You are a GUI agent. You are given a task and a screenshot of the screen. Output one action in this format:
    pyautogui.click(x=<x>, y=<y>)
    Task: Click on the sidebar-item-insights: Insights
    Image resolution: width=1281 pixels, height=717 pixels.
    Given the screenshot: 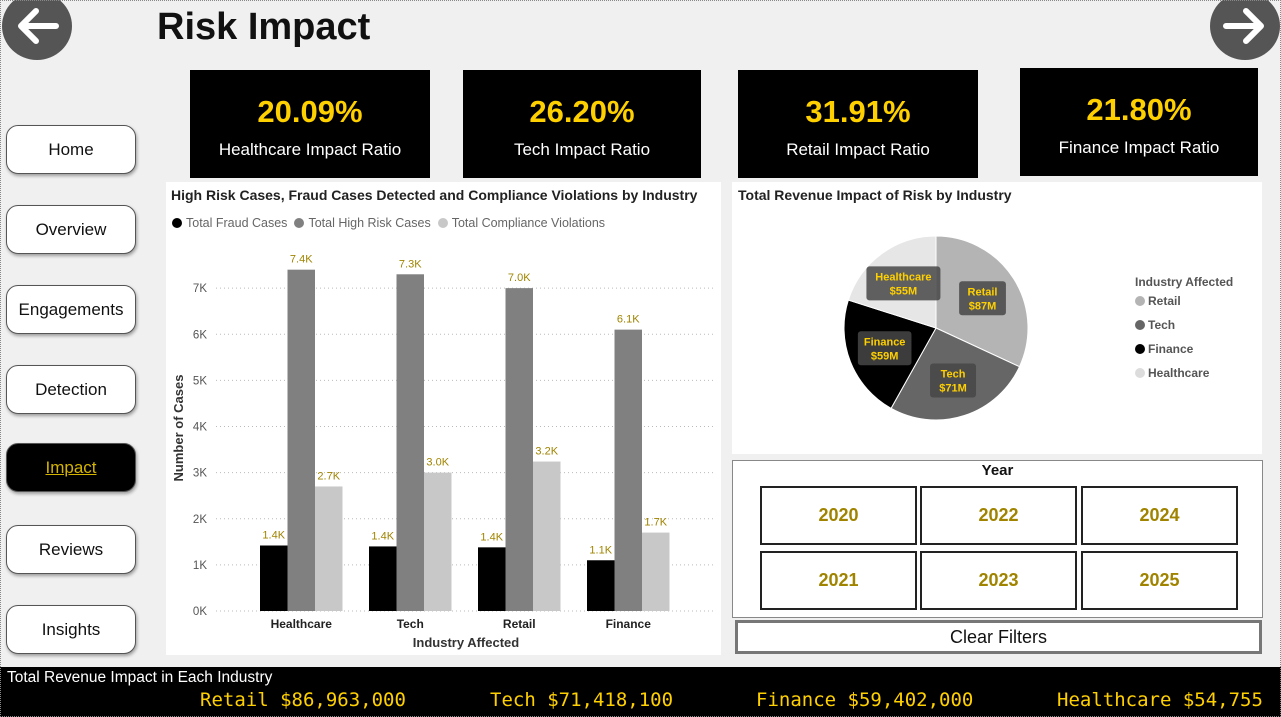 What is the action you would take?
    pyautogui.click(x=71, y=629)
    